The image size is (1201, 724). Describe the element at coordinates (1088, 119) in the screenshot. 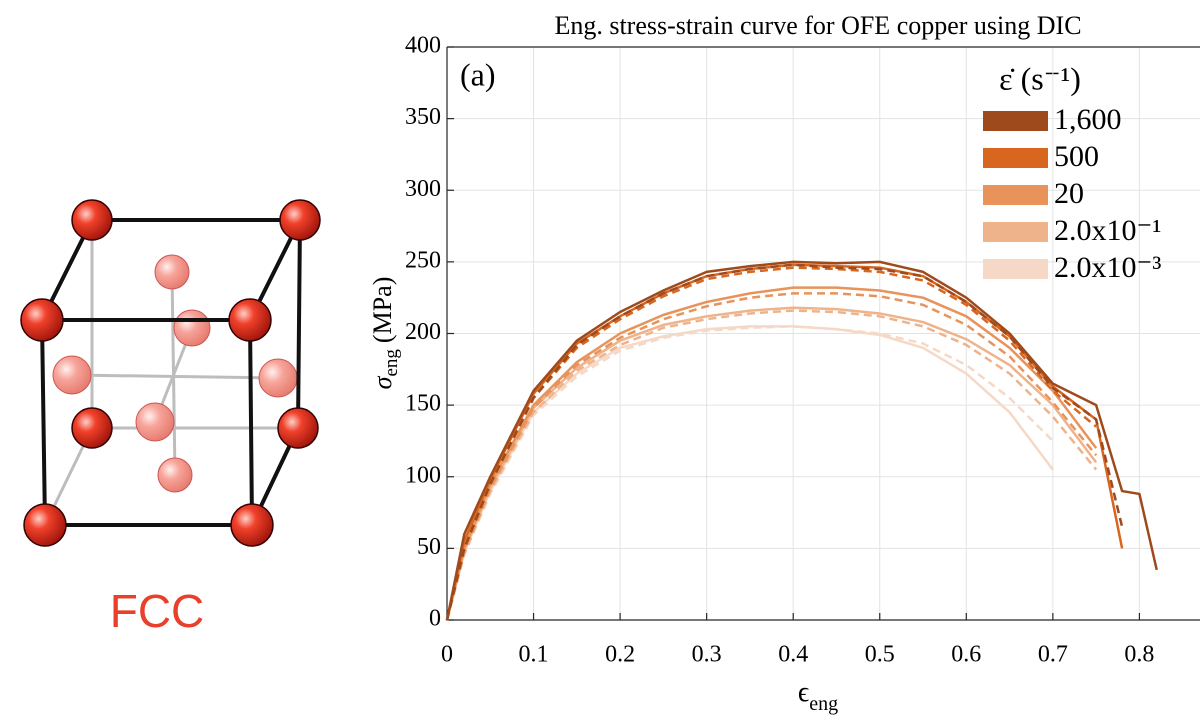

I see `legend-label: 1,600` at that location.